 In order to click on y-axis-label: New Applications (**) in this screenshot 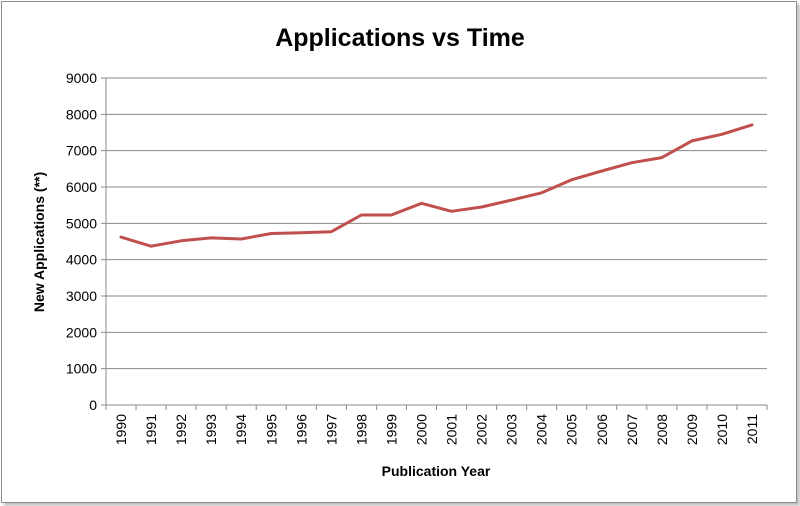, I will do `click(39, 242)`.